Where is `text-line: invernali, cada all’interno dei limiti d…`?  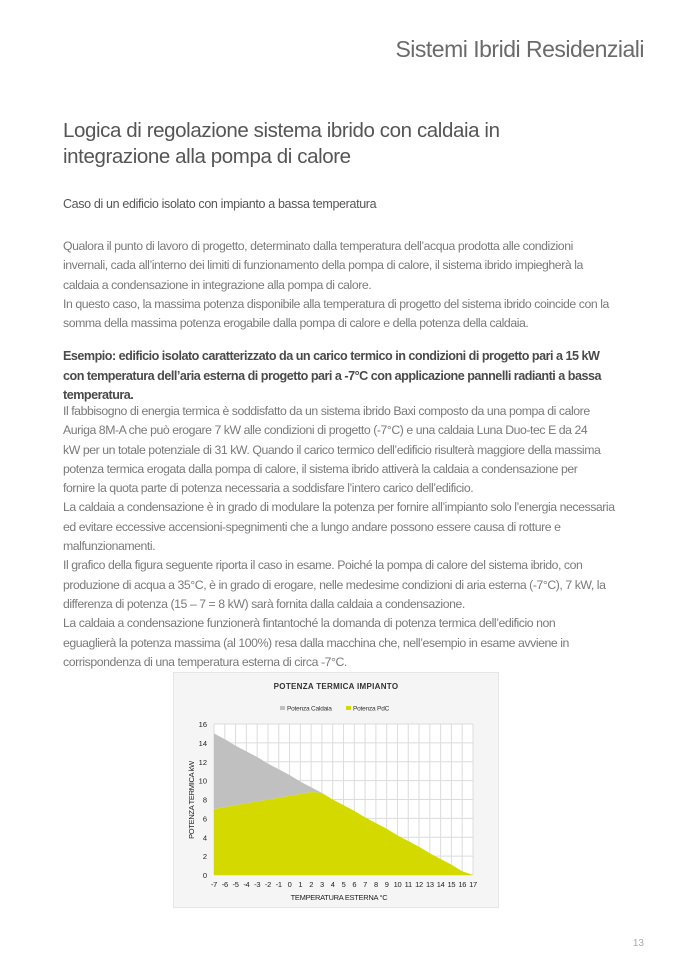
text-line: invernali, cada all’interno dei limiti d… is located at coordinates (323, 265).